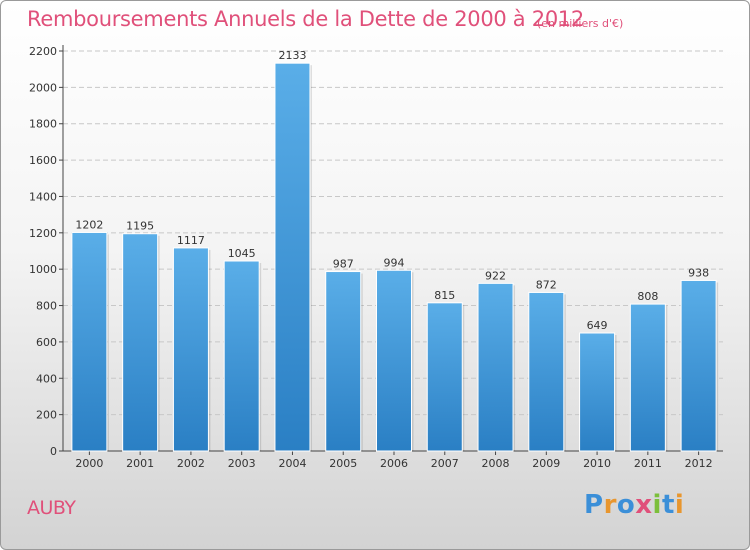 Image resolution: width=750 pixels, height=550 pixels. I want to click on x-tick-label: 2006, so click(394, 463).